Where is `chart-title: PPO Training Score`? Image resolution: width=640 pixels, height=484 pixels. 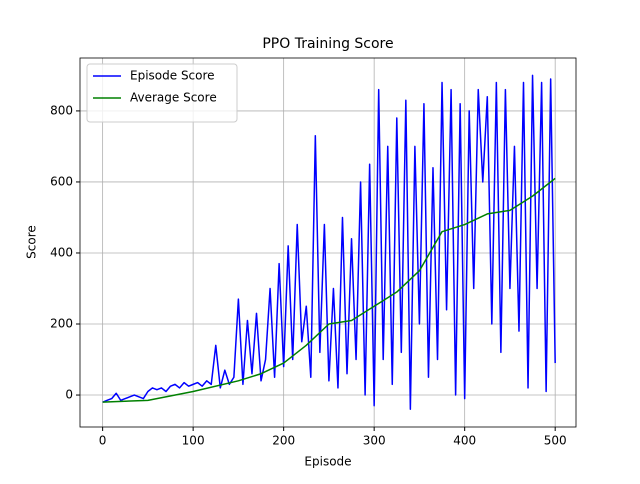
chart-title: PPO Training Score is located at coordinates (327, 44).